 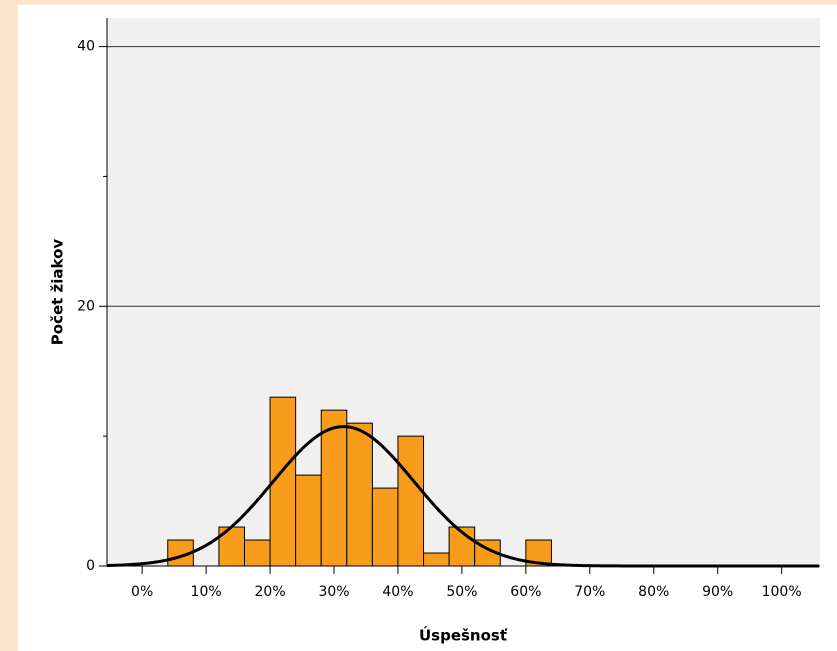 What do you see at coordinates (782, 592) in the screenshot?
I see `x-tick-label: 100%` at bounding box center [782, 592].